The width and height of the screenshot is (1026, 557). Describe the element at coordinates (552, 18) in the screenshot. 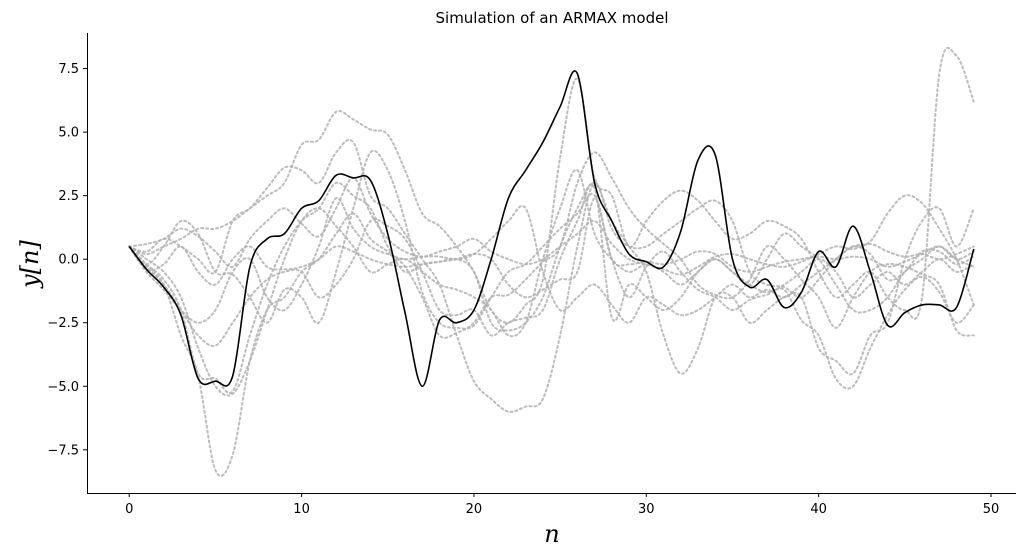

I see `chart-title: Simulation of an ARMAX model` at that location.